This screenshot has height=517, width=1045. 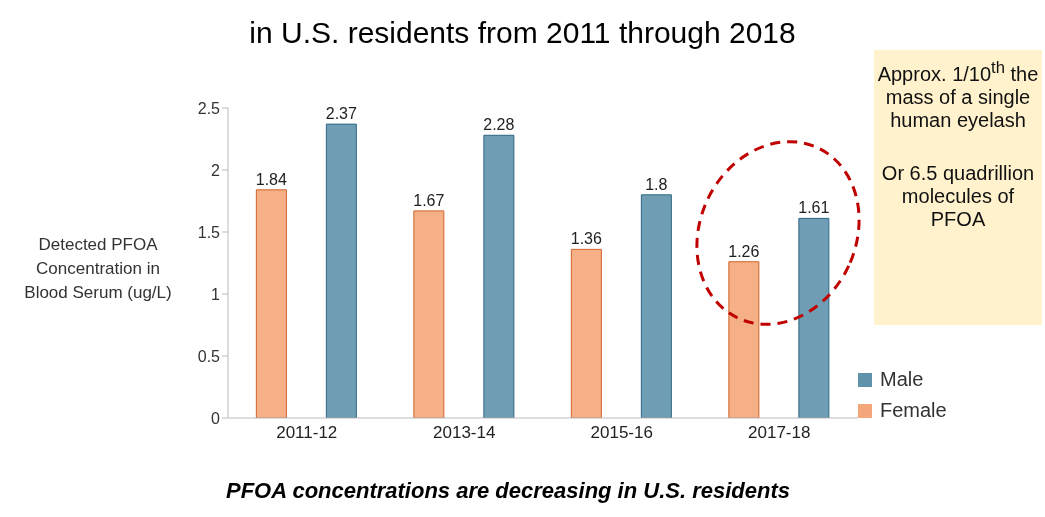 What do you see at coordinates (621, 433) in the screenshot?
I see `x-tick-label: 2015-16` at bounding box center [621, 433].